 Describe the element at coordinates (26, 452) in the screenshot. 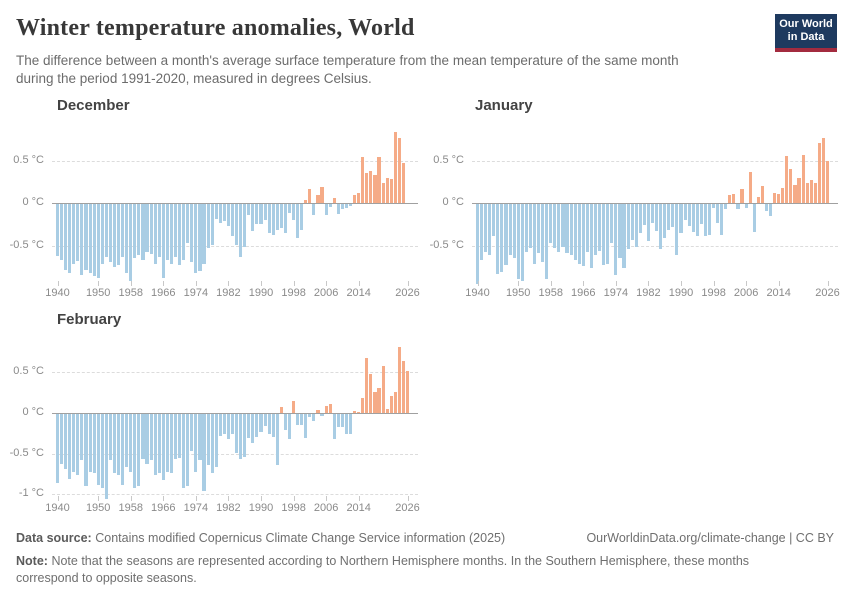

I see `y-tick-label: -0.5 °C` at that location.